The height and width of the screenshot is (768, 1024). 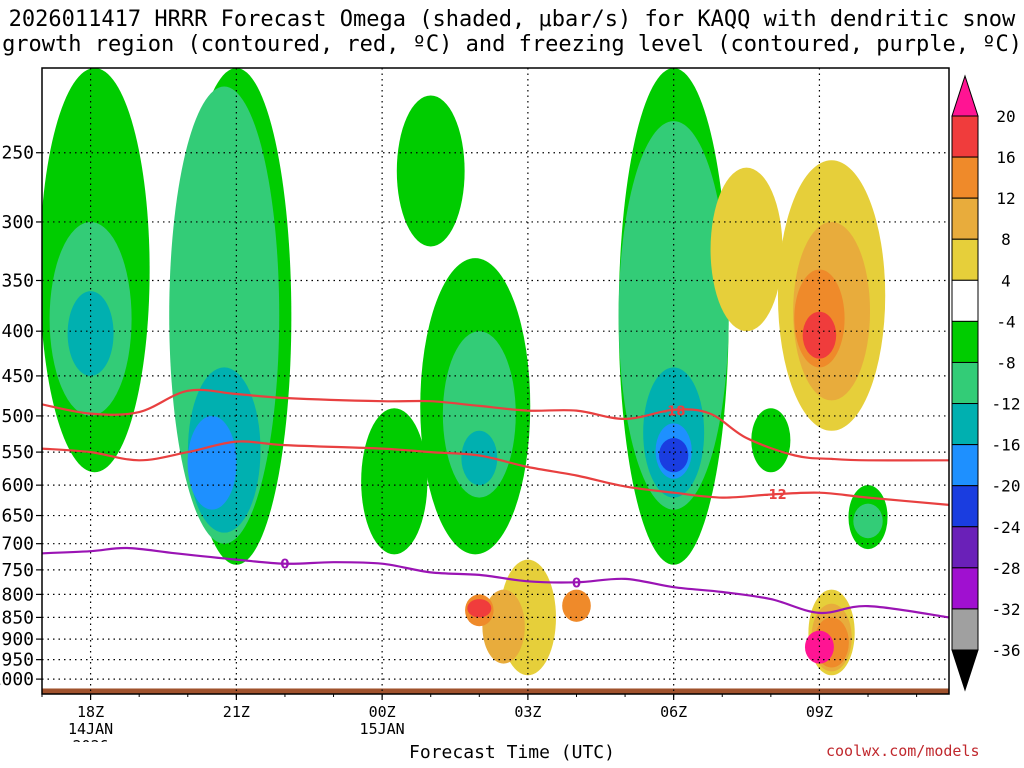 I want to click on colorbar-label: 12, so click(x=1005, y=198).